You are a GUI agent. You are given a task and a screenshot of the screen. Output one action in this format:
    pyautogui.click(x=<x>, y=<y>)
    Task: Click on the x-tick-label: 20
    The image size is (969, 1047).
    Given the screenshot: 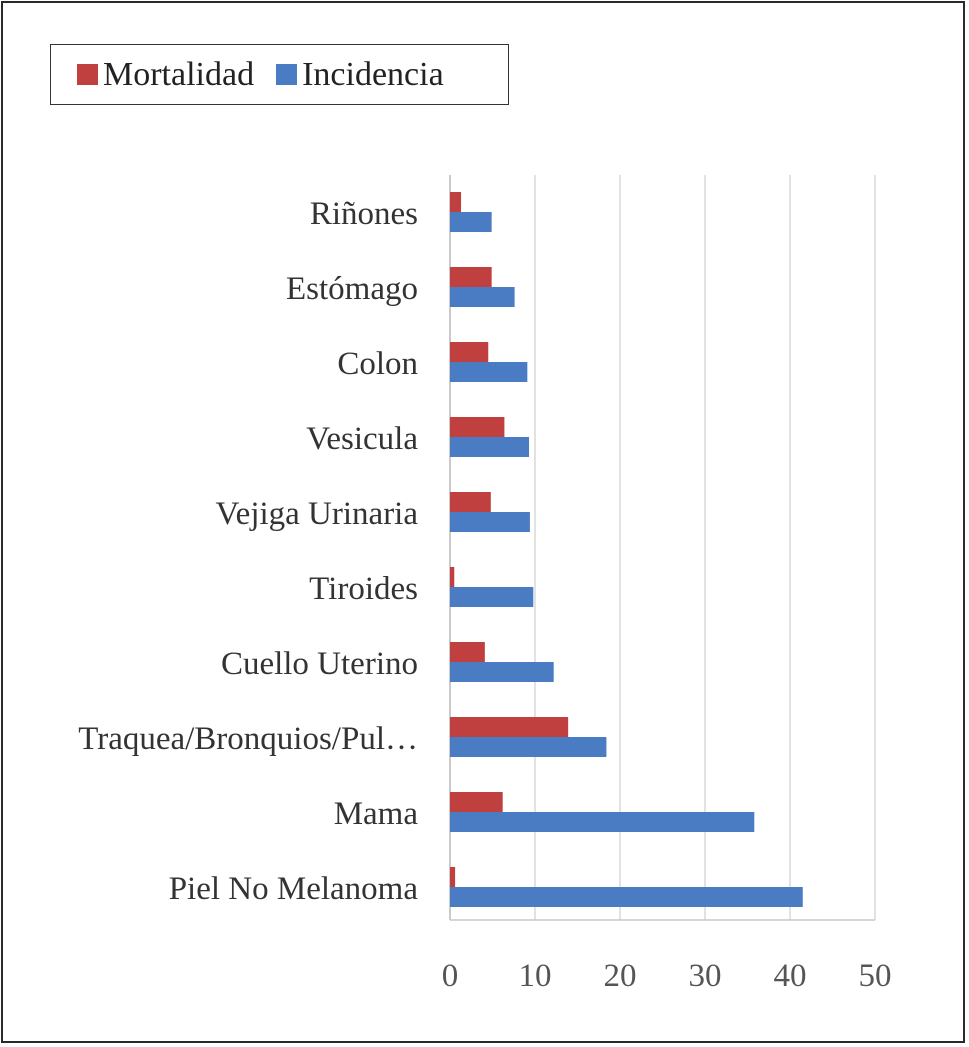 What is the action you would take?
    pyautogui.click(x=620, y=976)
    